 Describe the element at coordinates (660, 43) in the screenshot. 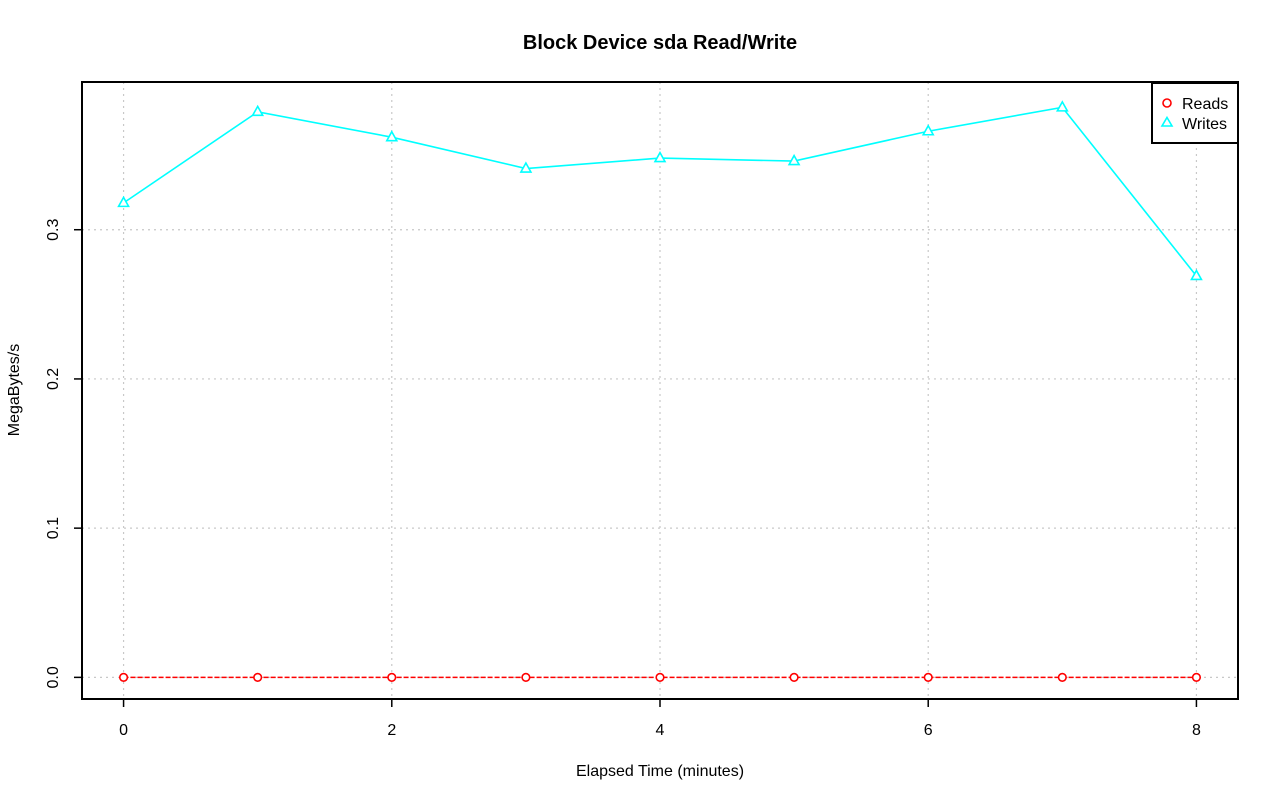

I see `chart-title: Block Device sda Read/Write` at that location.